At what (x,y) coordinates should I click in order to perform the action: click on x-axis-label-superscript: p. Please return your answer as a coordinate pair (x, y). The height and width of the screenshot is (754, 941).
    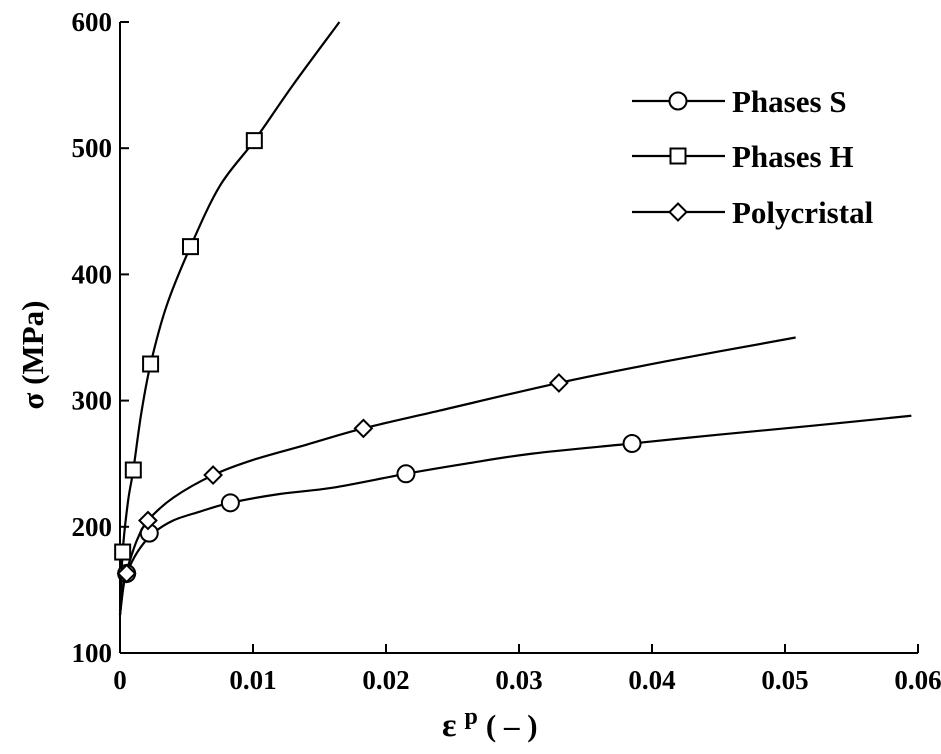
    Looking at the image, I should click on (471, 717).